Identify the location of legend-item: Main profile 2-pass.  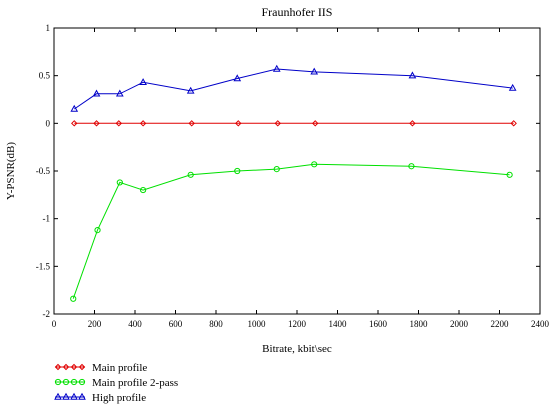
(116, 383).